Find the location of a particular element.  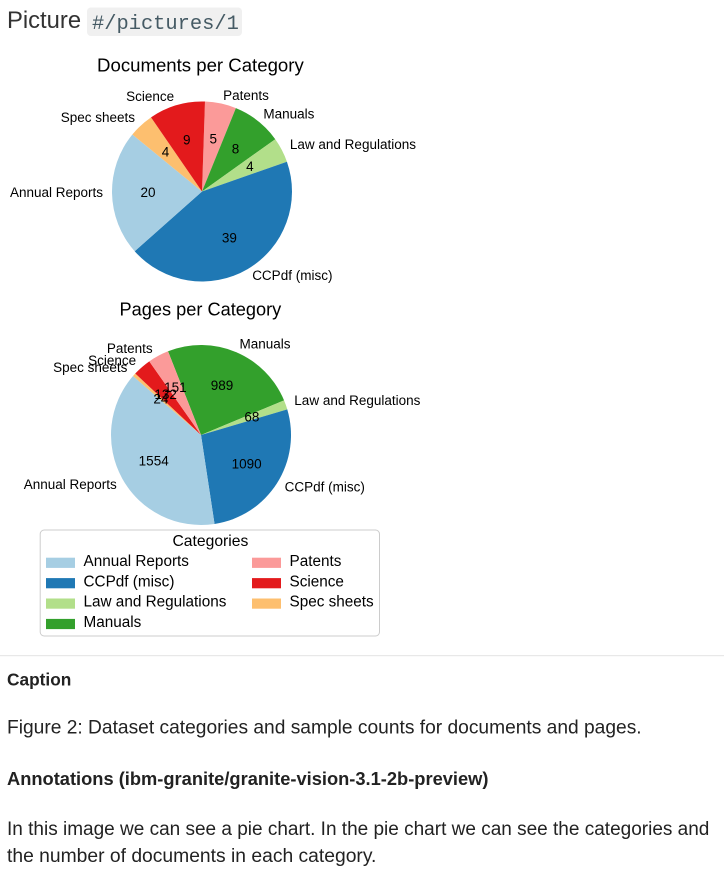

svg-text: Caption is located at coordinates (39, 679).